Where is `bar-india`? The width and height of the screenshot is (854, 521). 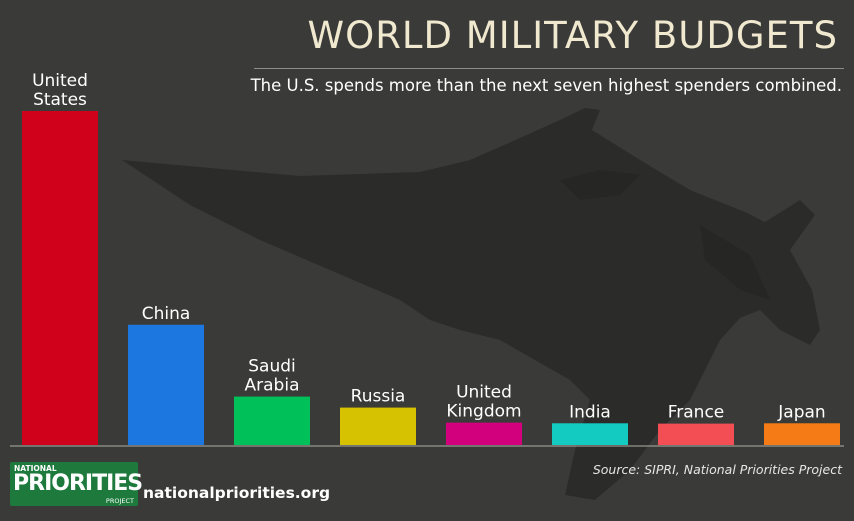
bar-india is located at coordinates (590, 434).